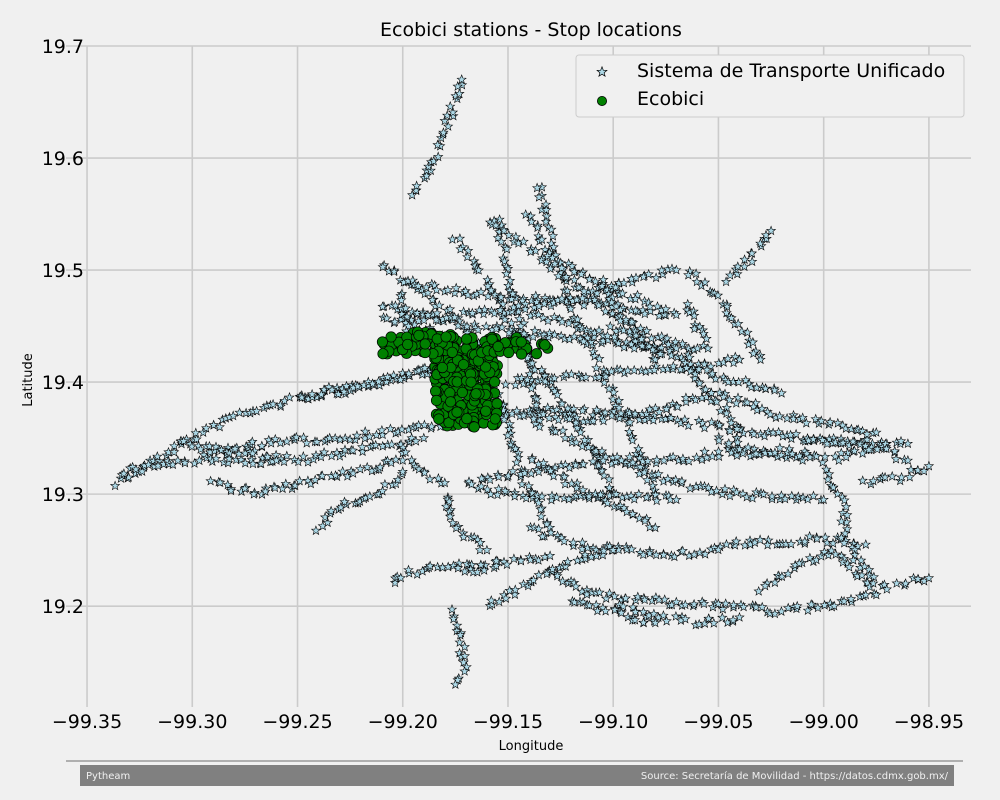  What do you see at coordinates (403, 722) in the screenshot?
I see `x-tick-label: −99.20` at bounding box center [403, 722].